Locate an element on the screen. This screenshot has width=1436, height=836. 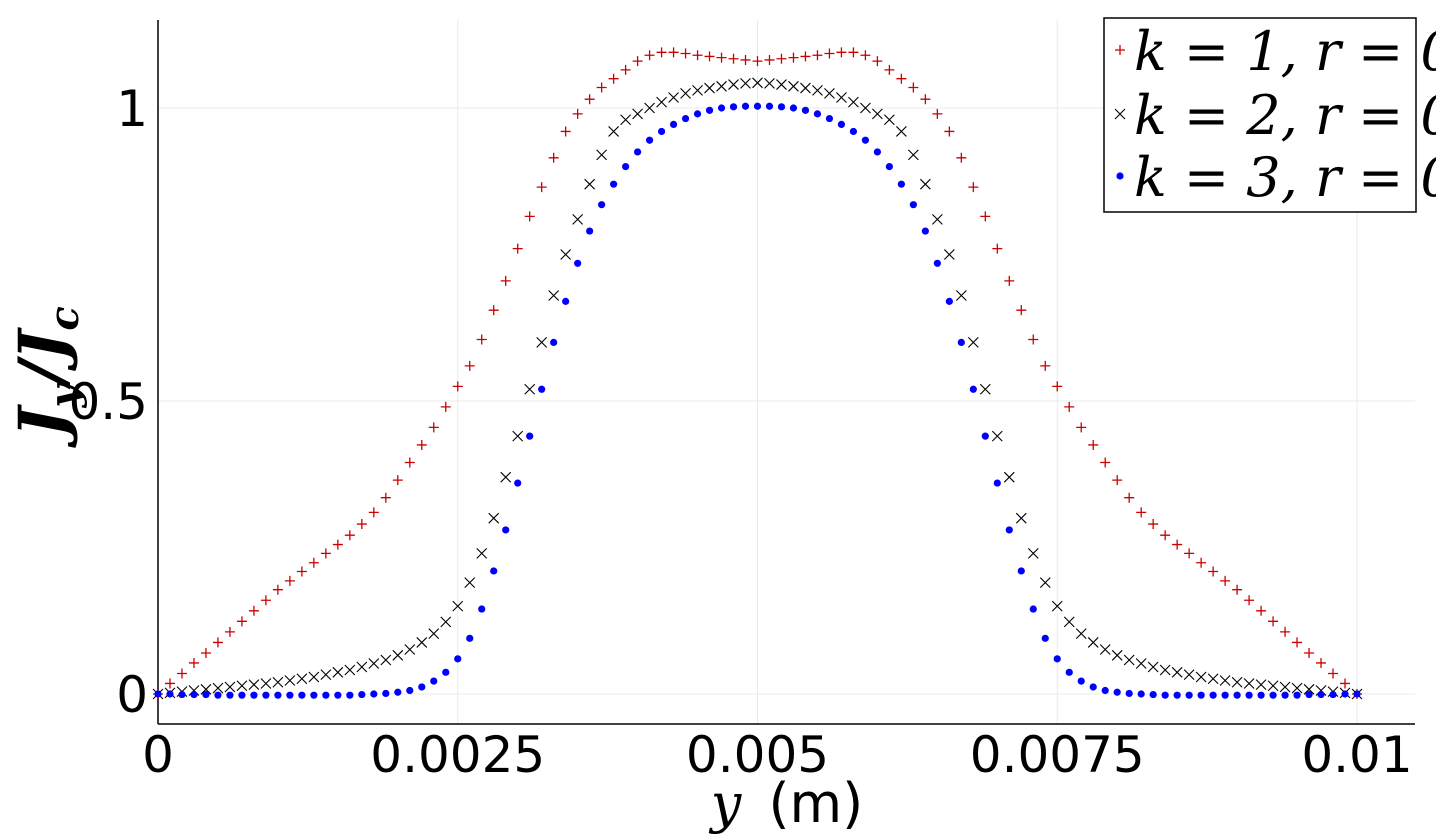
x-tick-label: 0.01 is located at coordinates (1356, 755).